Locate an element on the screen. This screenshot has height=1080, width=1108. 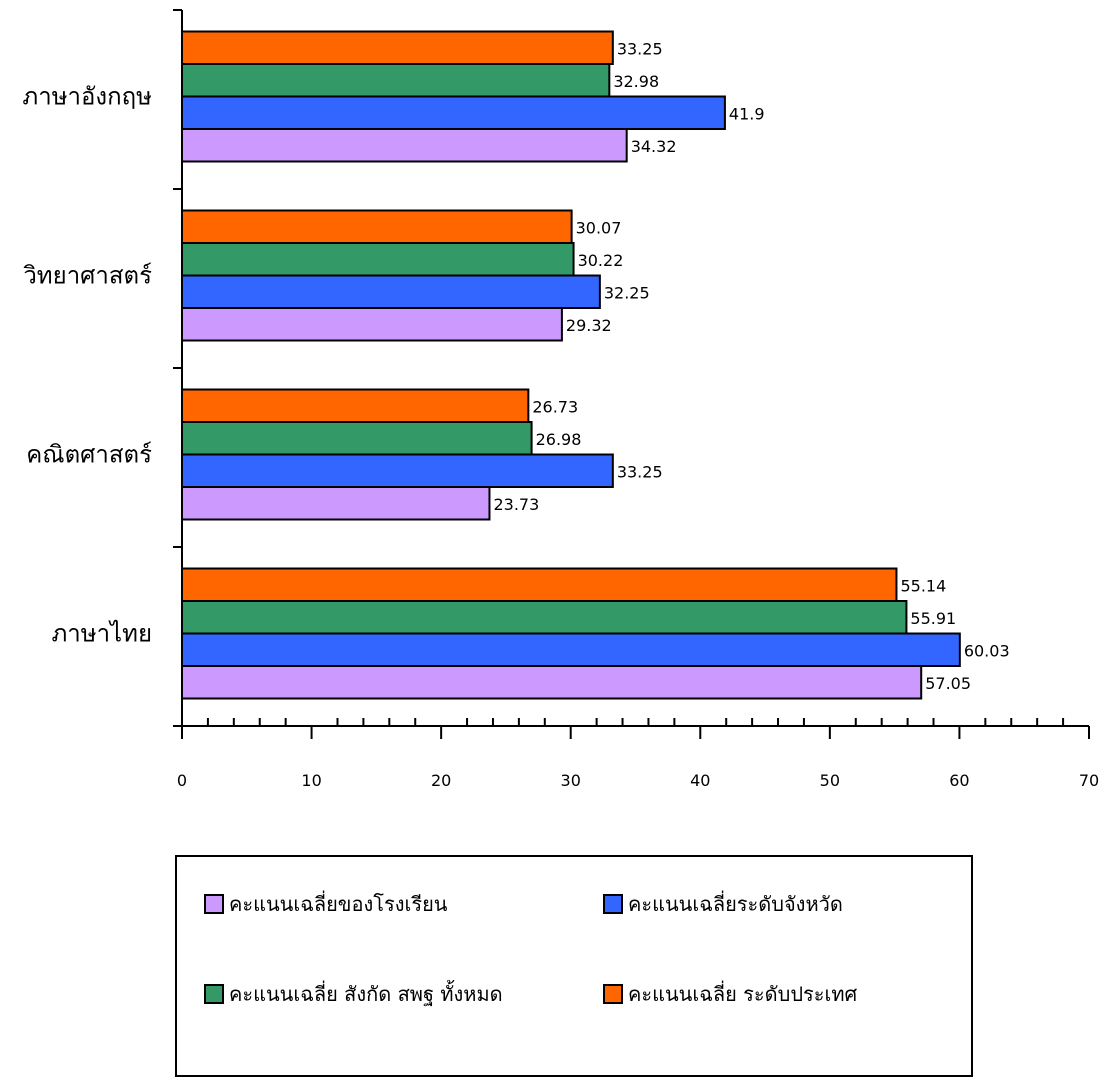
data-label: 55.14 is located at coordinates (923, 585).